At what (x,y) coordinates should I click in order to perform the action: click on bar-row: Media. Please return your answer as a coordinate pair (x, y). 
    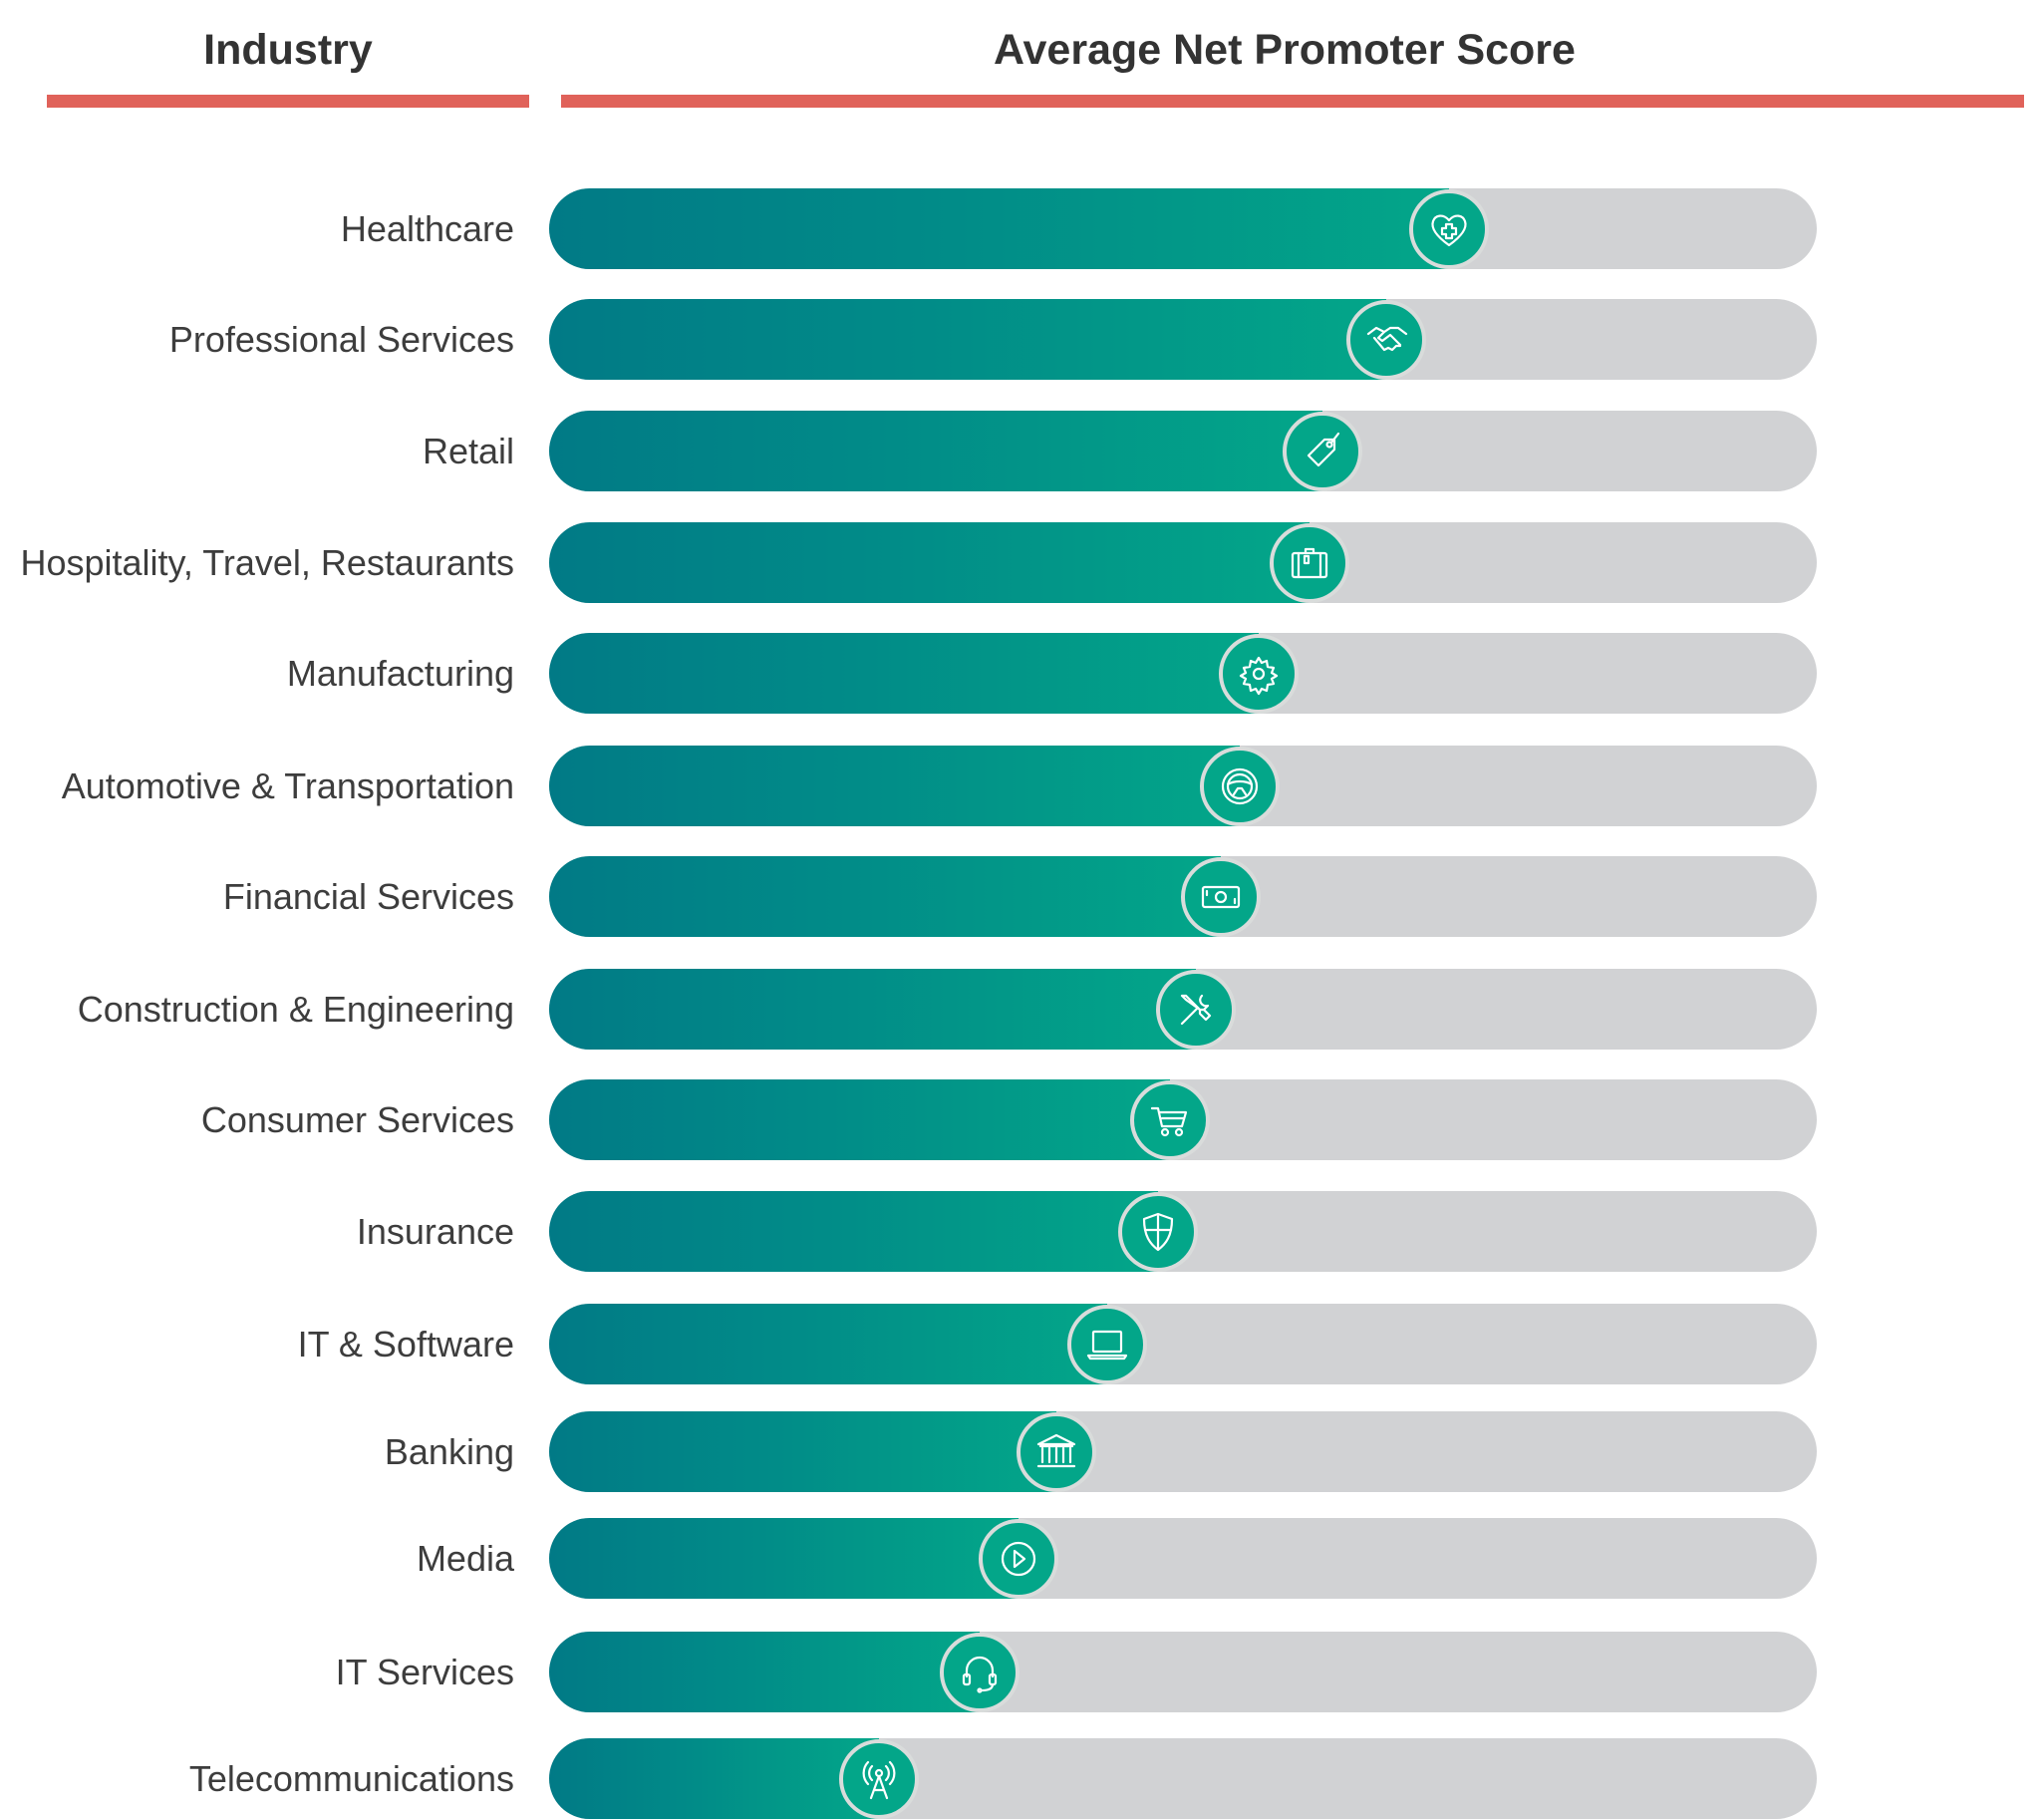
    Looking at the image, I should click on (1020, 1558).